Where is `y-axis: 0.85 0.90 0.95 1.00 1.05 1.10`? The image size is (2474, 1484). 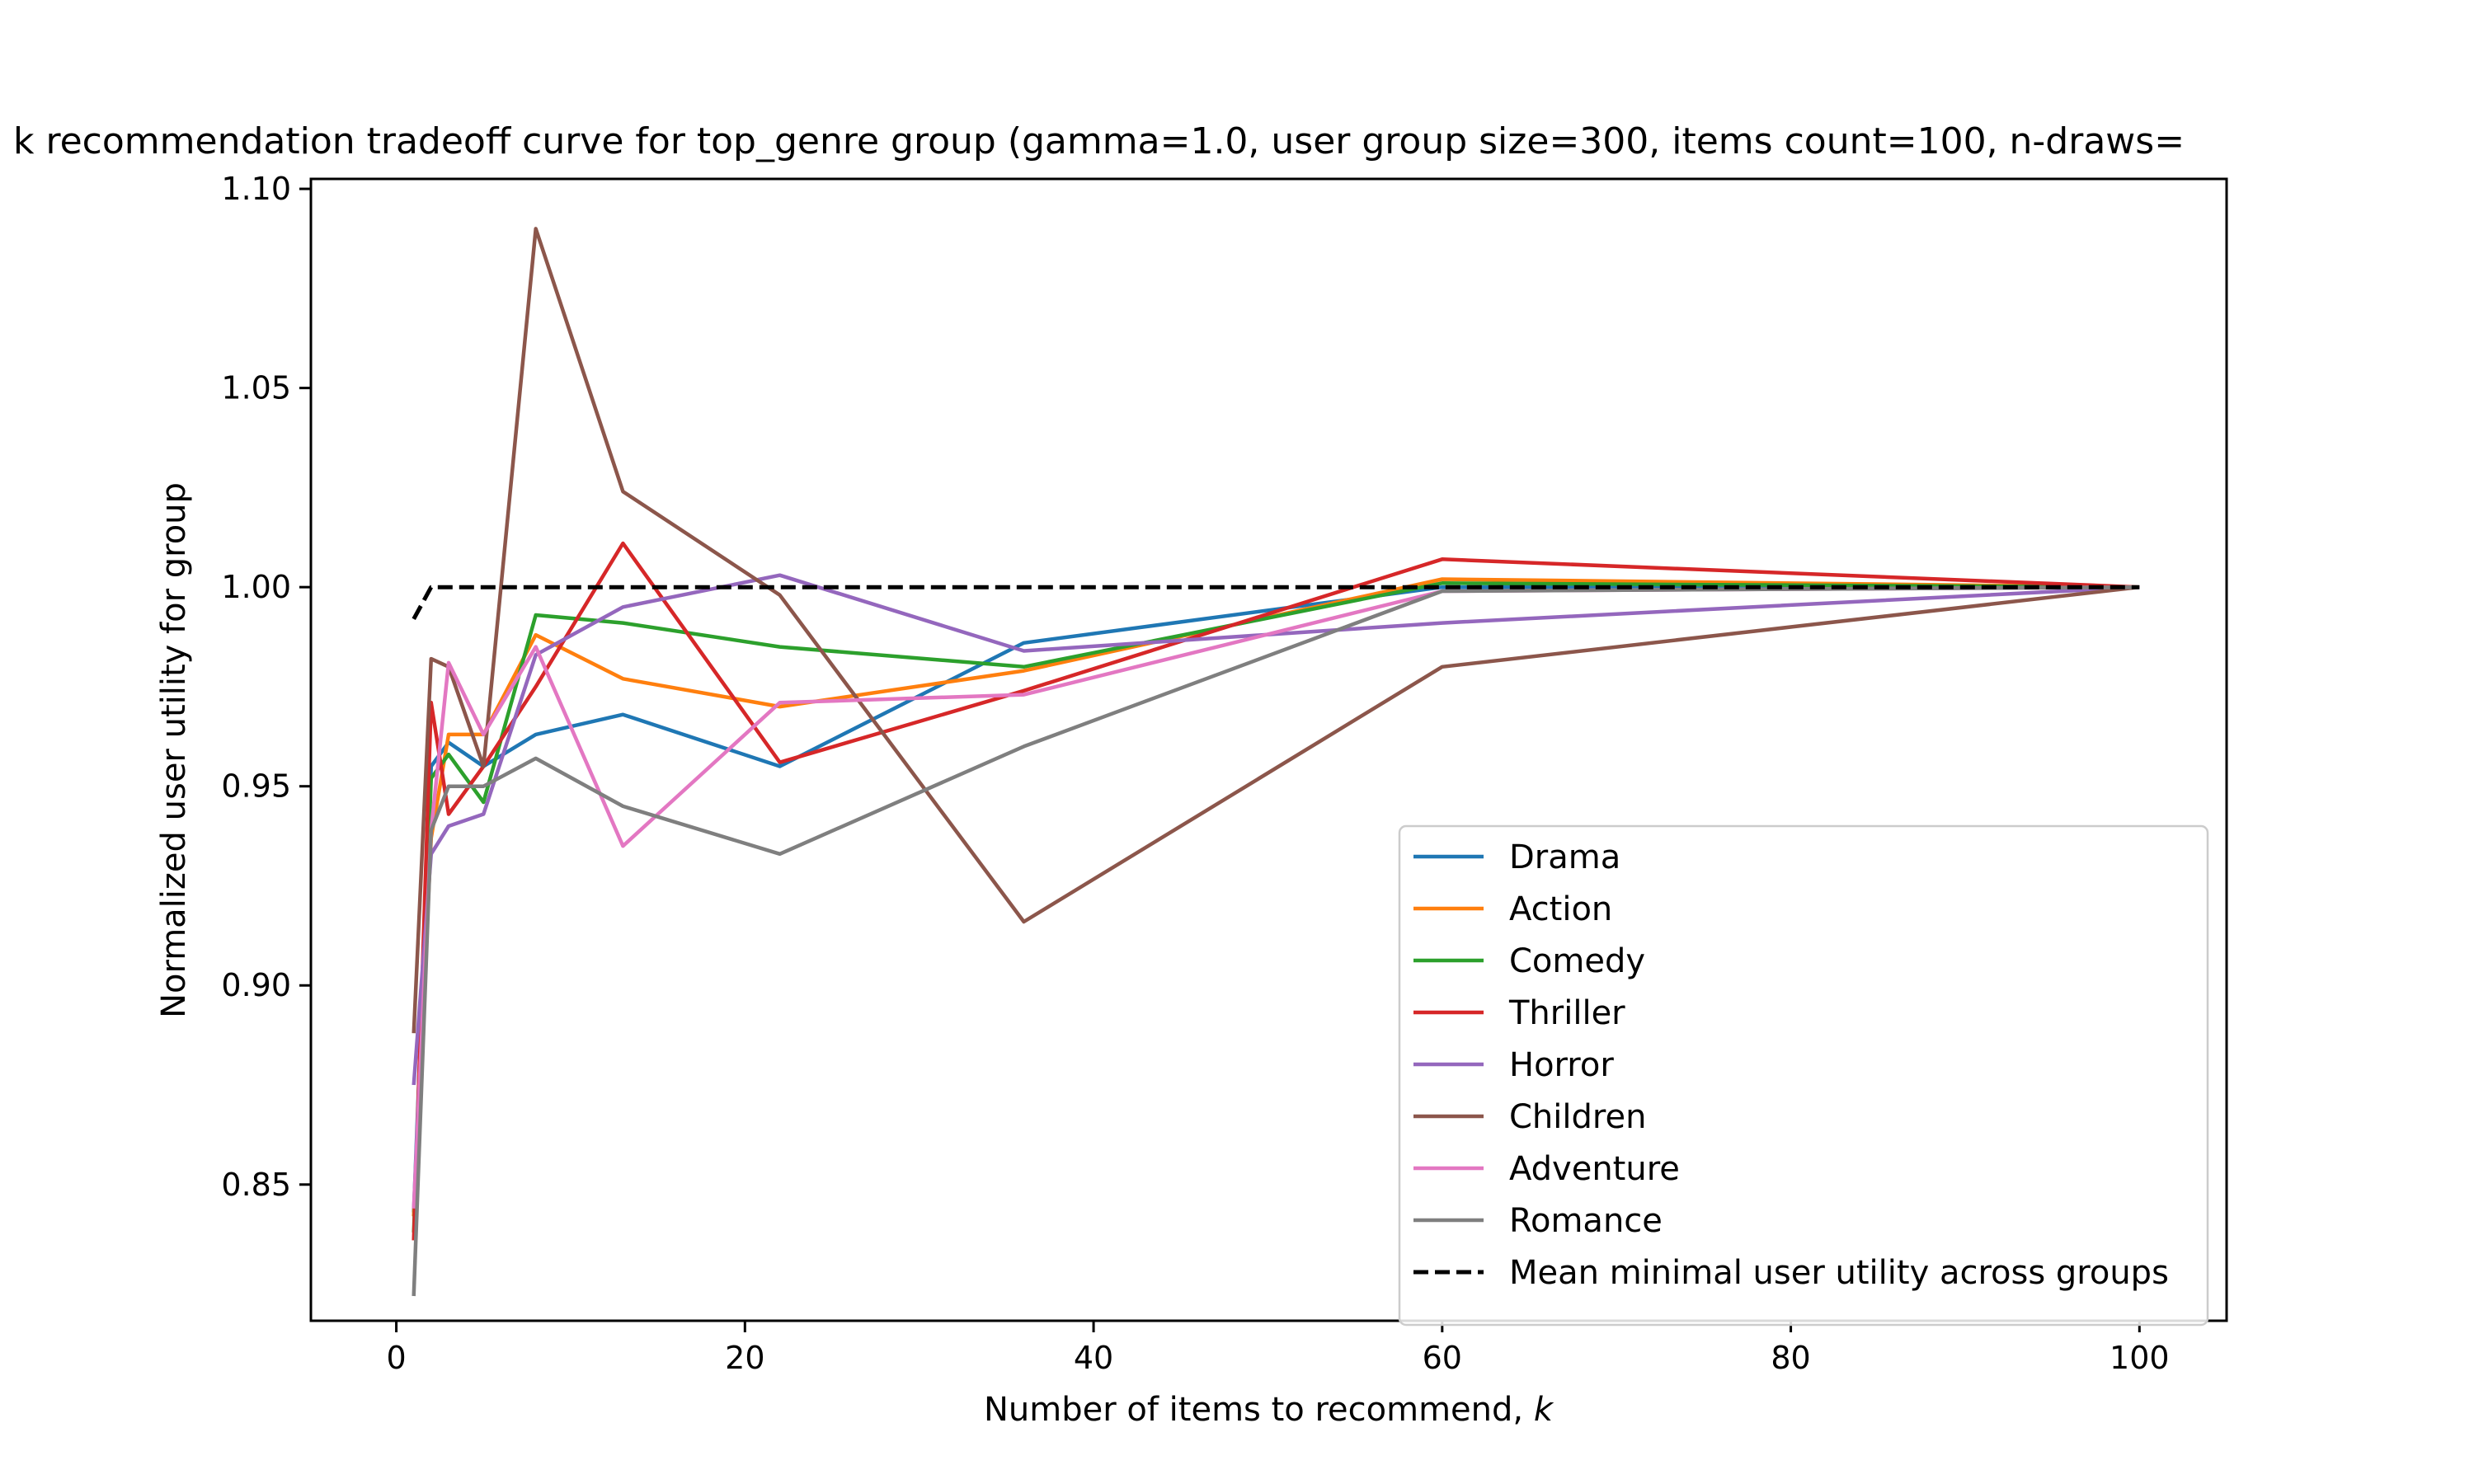 y-axis: 0.85 0.90 0.95 1.00 1.05 1.10 is located at coordinates (266, 687).